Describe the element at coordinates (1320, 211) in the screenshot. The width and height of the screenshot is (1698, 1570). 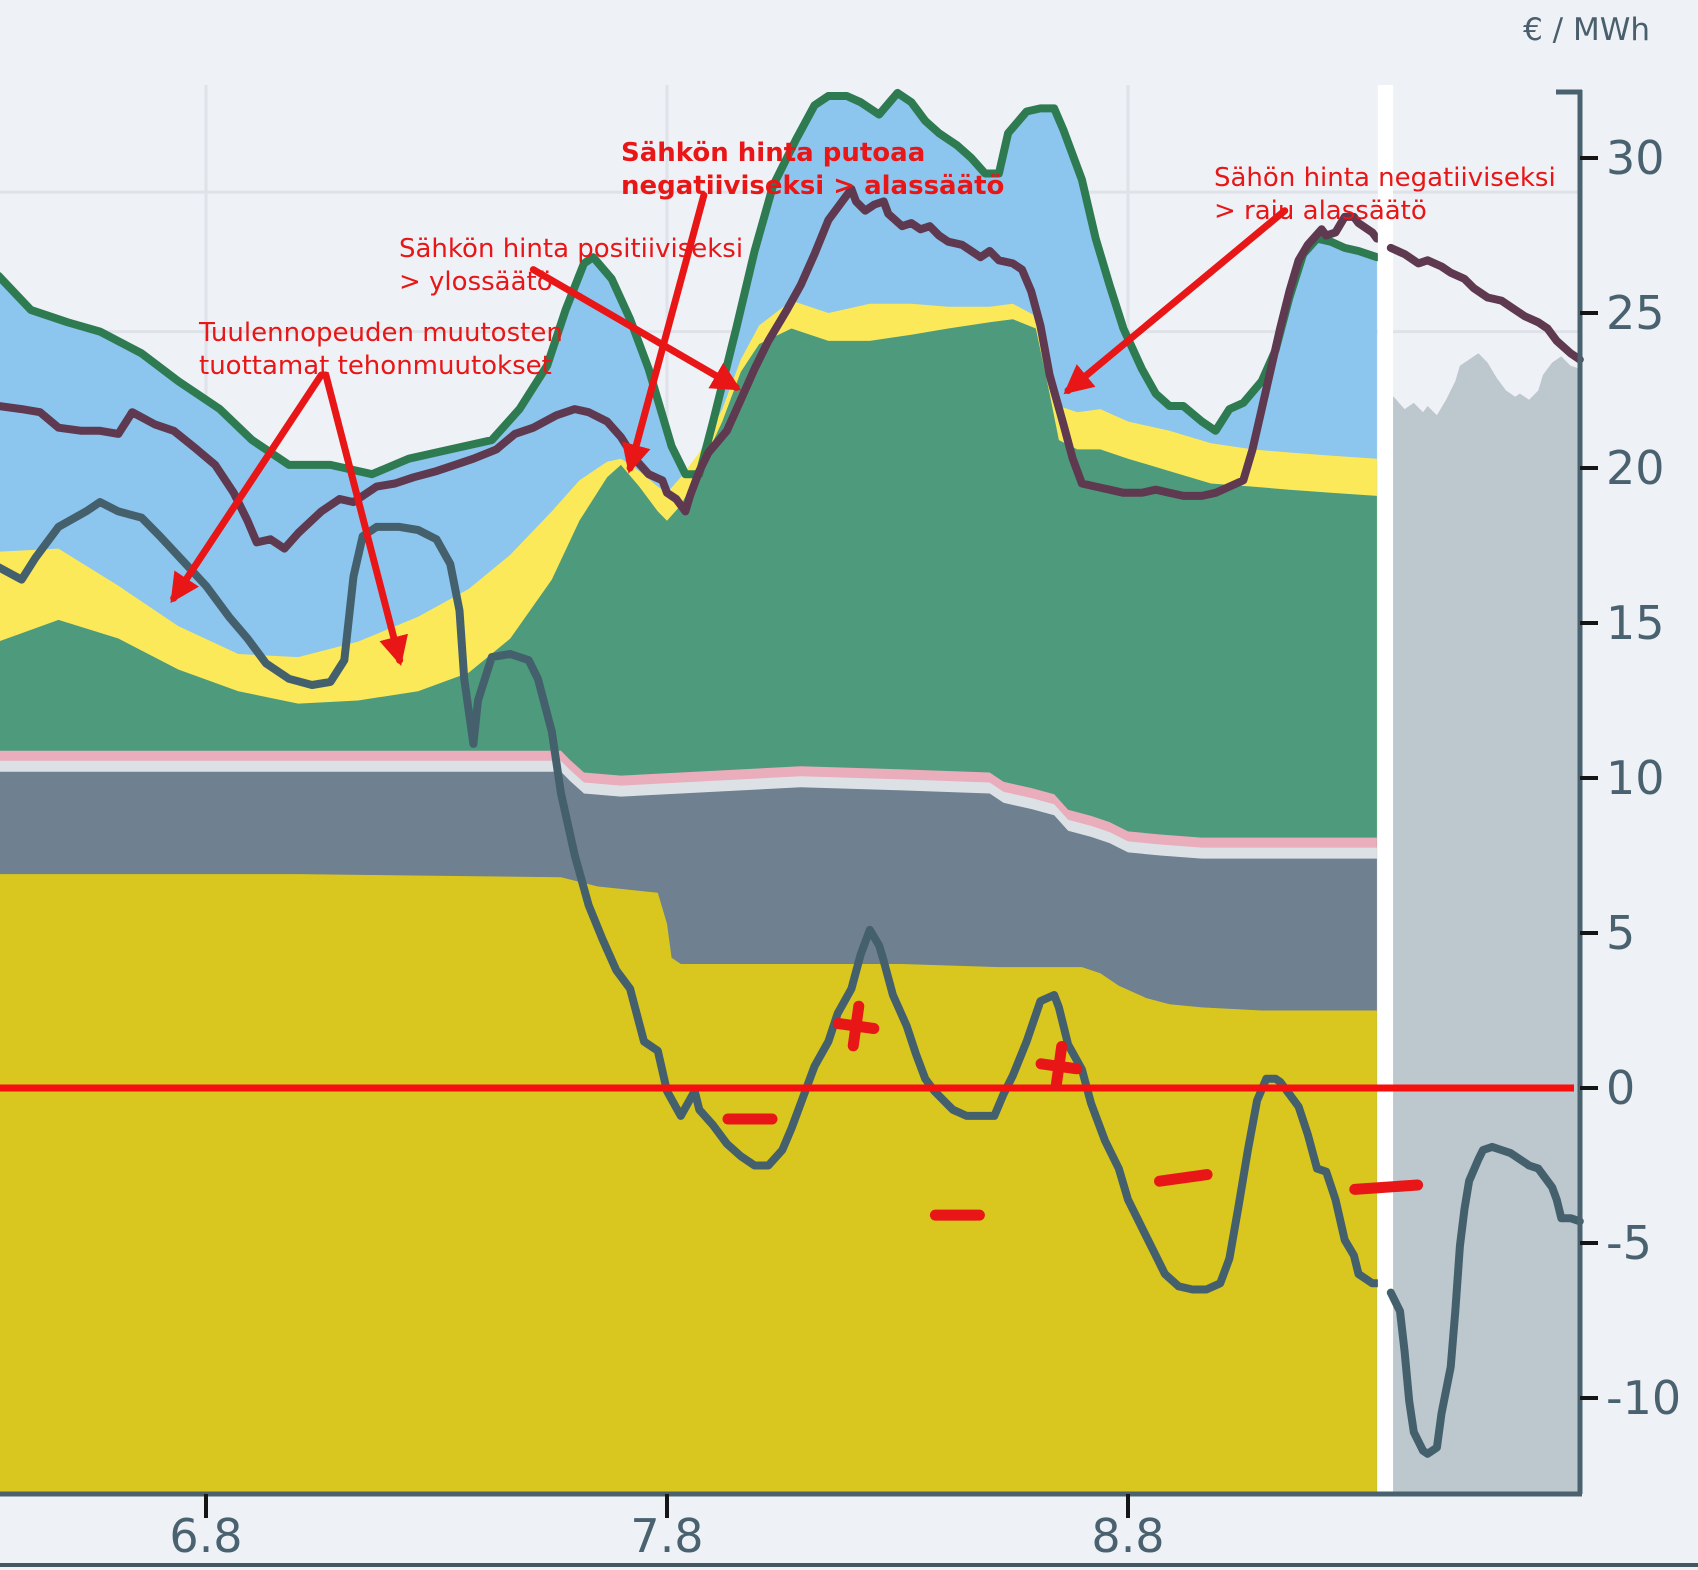
I see `annotation-line: > raju alassäätö` at that location.